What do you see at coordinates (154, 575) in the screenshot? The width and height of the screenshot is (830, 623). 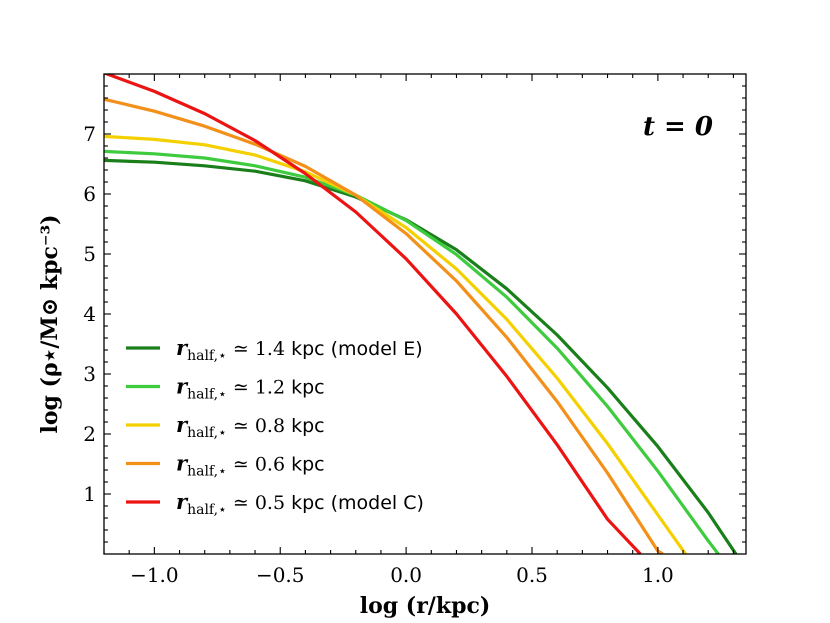 I see `x-tick-label-1: −1.0` at bounding box center [154, 575].